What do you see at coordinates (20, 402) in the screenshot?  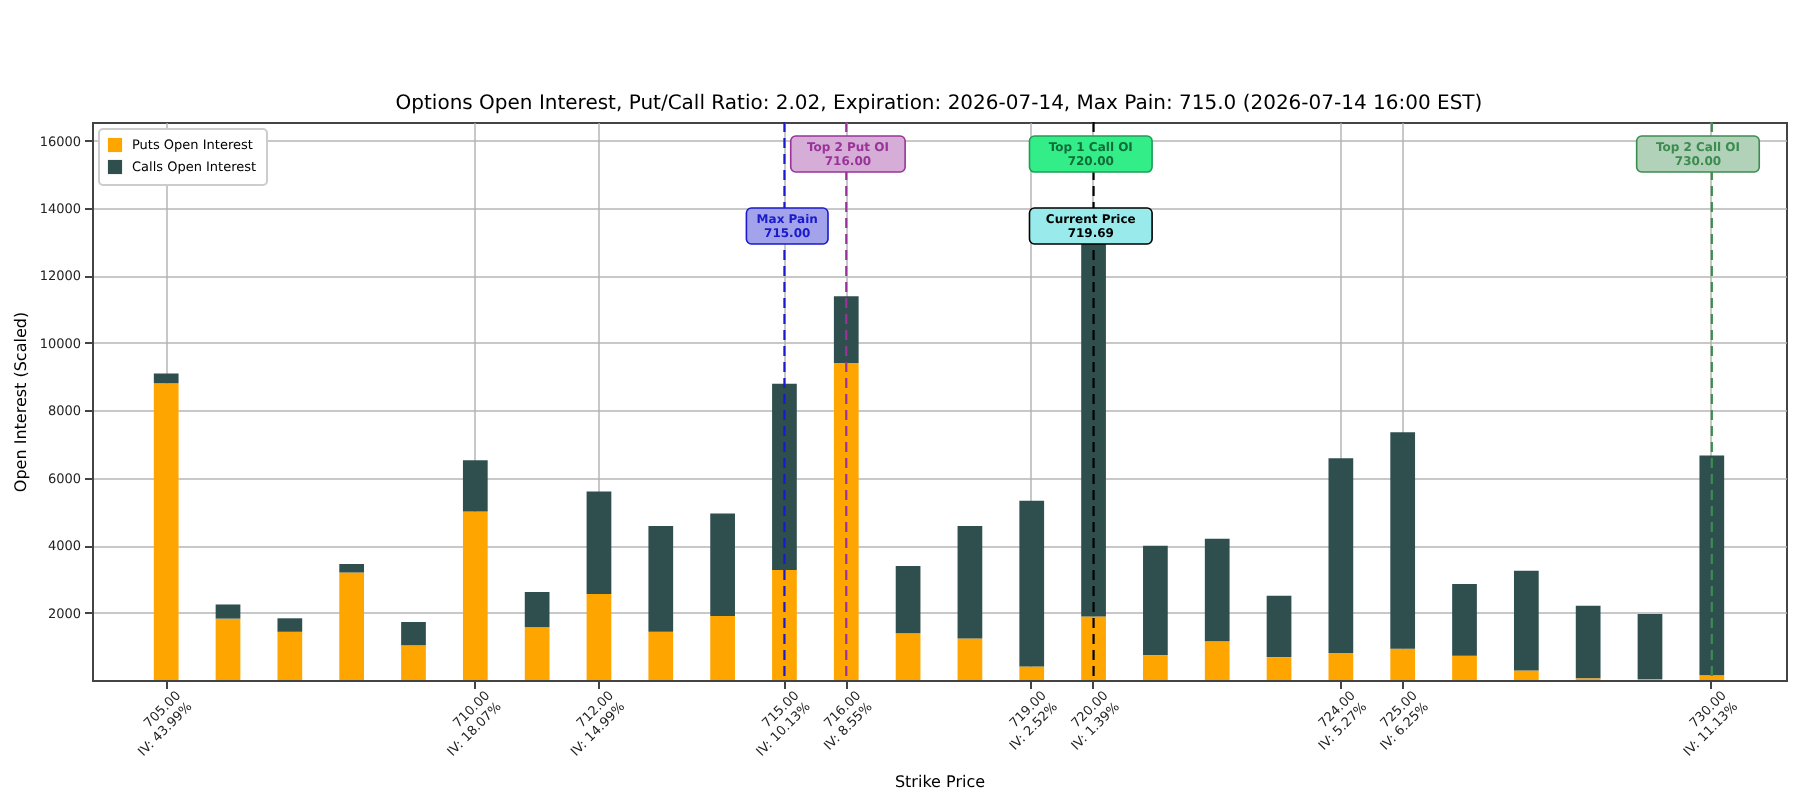 I see `y-axis-title: Open Interest (Scaled)` at bounding box center [20, 402].